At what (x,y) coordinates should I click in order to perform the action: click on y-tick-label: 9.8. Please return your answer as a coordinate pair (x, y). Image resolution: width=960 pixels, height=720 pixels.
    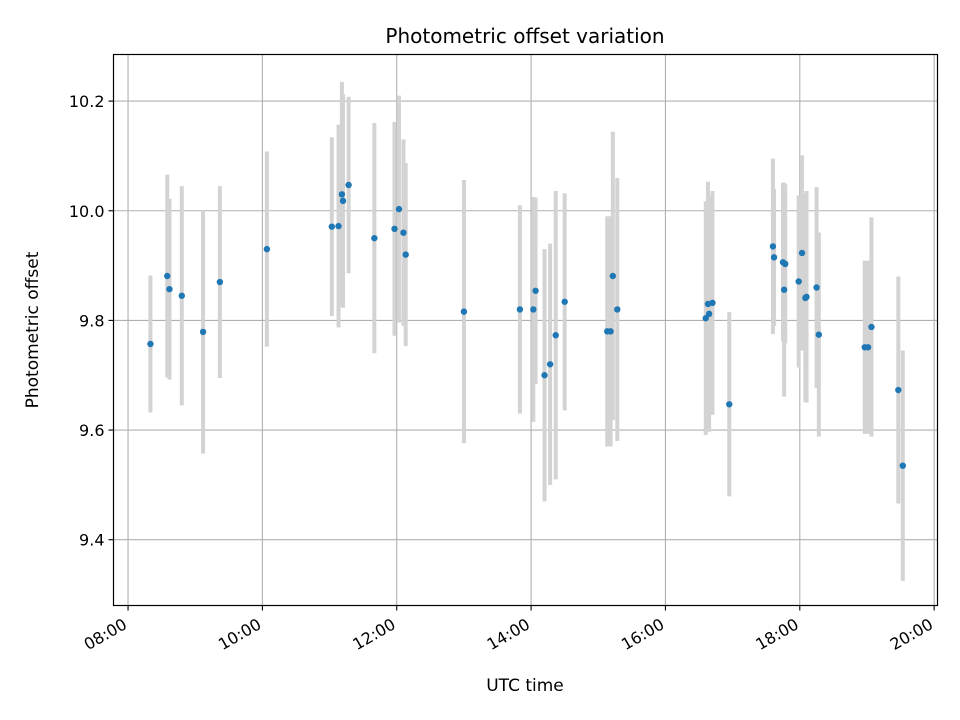
    Looking at the image, I should click on (91, 320).